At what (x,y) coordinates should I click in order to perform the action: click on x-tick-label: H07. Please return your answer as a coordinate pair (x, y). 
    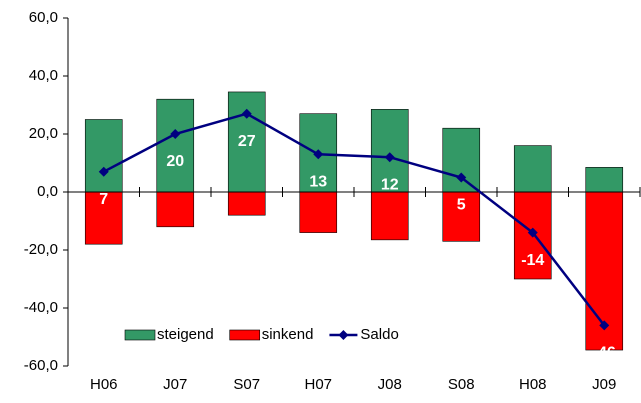
    Looking at the image, I should click on (318, 384).